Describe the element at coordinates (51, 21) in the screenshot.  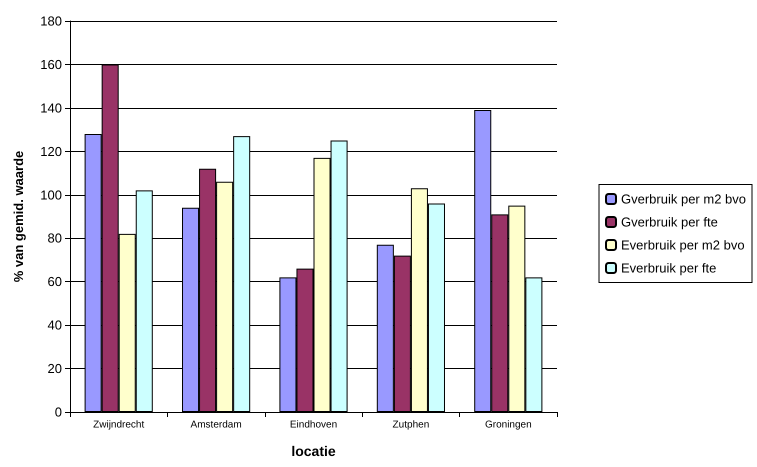
I see `y-tick-label: 180` at that location.